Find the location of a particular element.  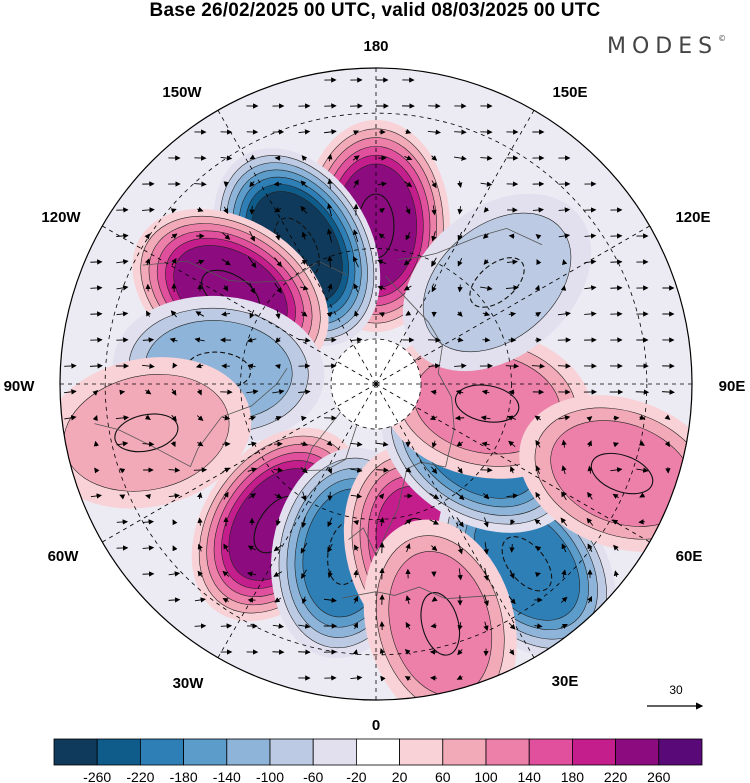

label-150w: 150W is located at coordinates (182, 92).